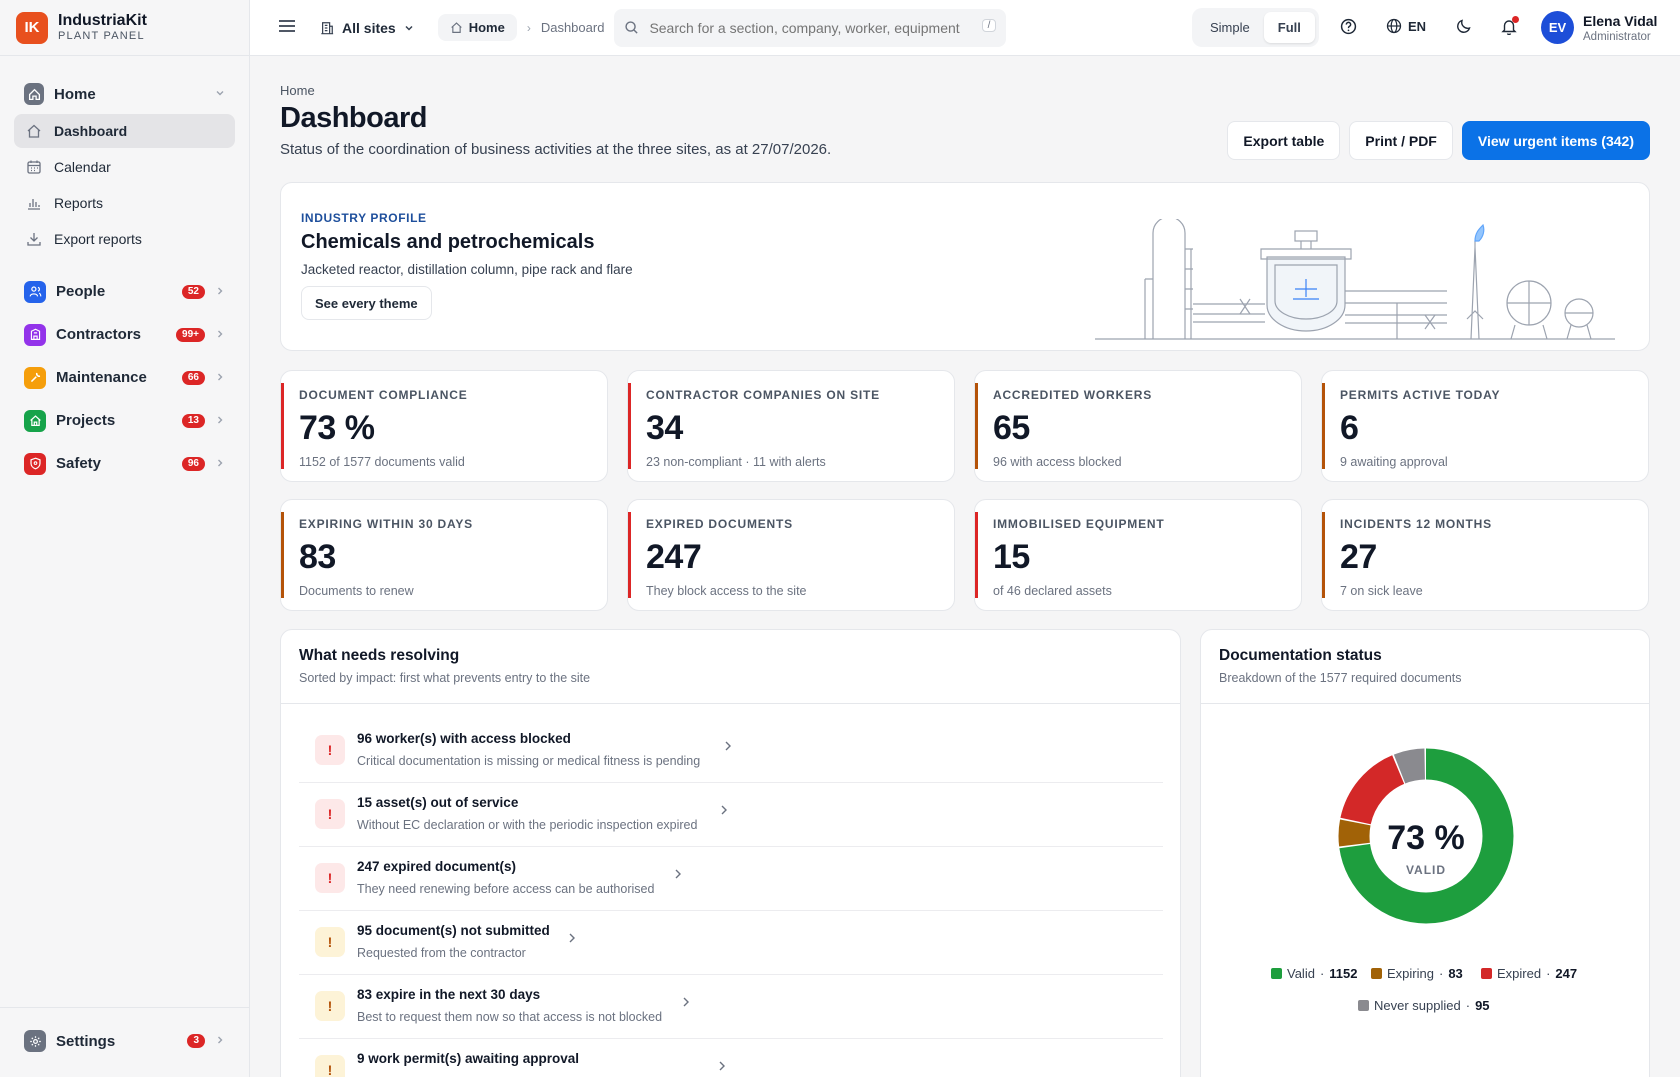  Describe the element at coordinates (731, 1058) in the screenshot. I see `issue-row: ! 9 work permit(s) awaiting approval` at that location.